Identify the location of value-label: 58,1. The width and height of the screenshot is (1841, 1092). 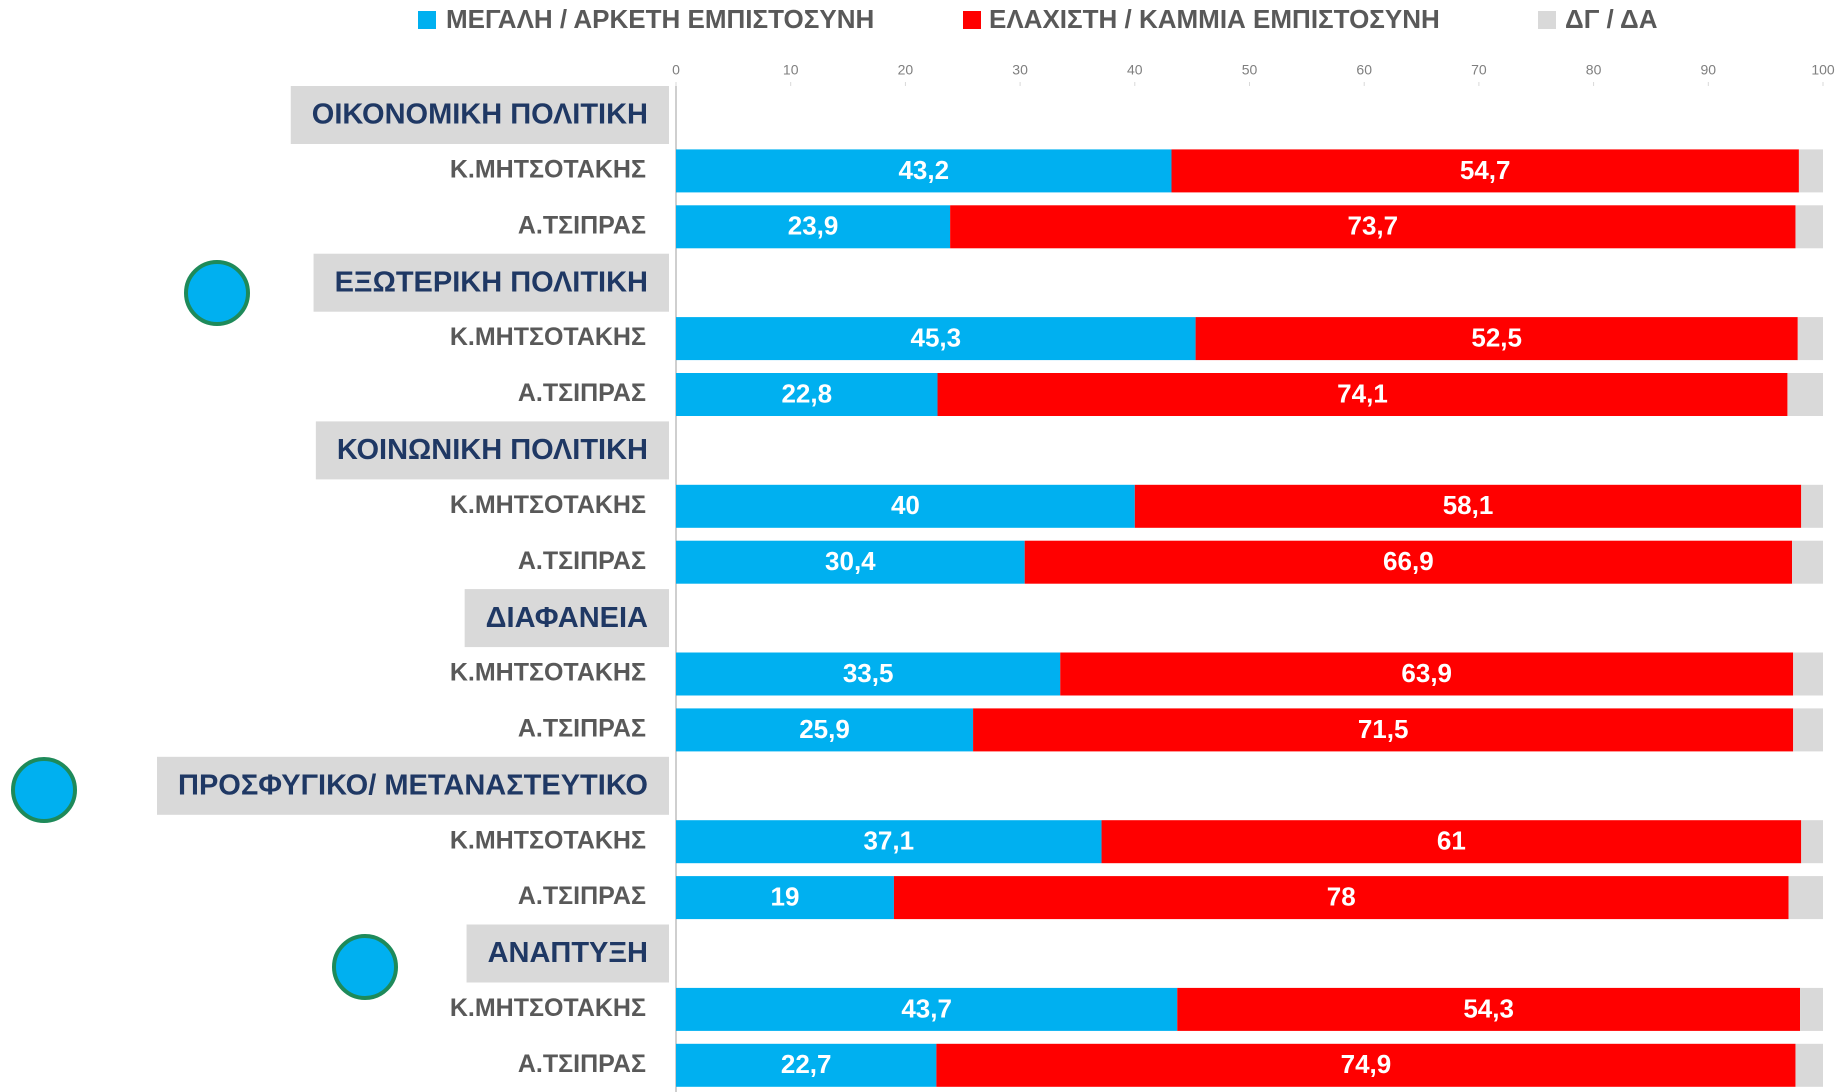
(1468, 505).